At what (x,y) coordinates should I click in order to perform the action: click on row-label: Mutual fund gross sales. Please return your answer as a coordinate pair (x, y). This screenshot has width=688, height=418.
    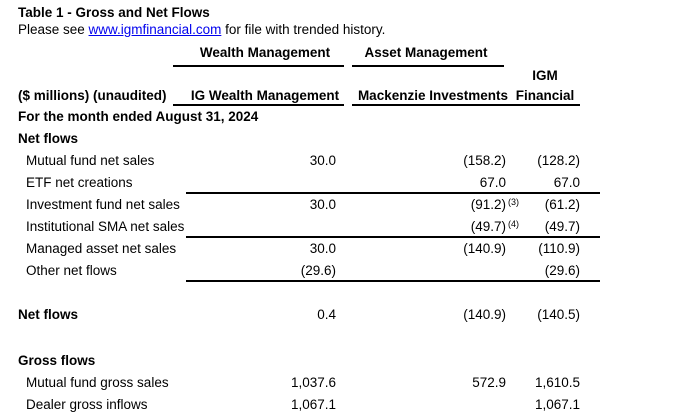
    Looking at the image, I should click on (97, 382).